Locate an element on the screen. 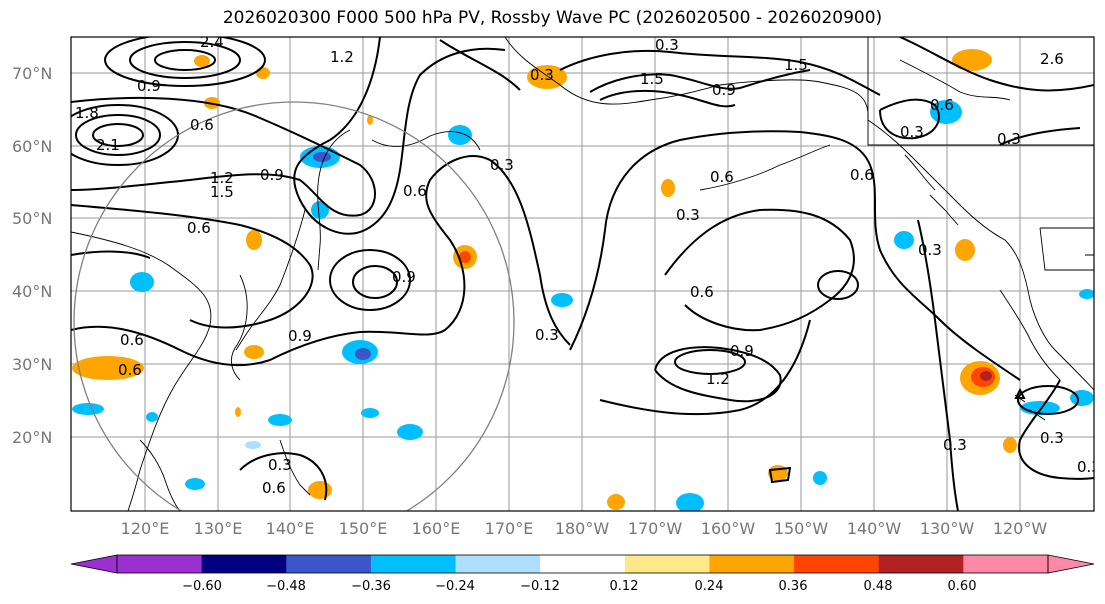  colorbar-tick-label: 0.12 is located at coordinates (624, 586).